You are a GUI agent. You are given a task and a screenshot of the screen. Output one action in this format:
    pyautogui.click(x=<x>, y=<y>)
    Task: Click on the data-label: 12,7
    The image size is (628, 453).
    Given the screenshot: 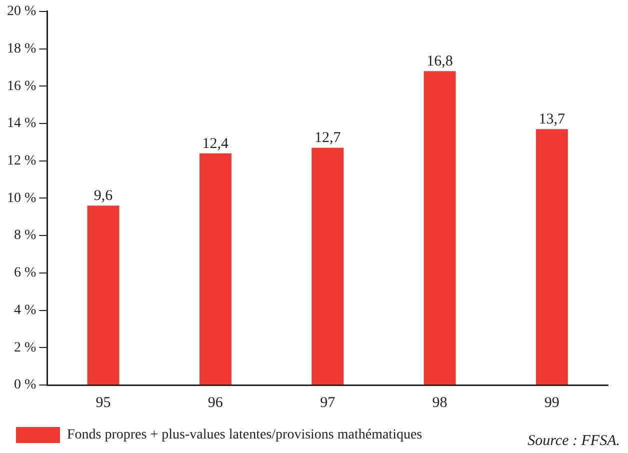 What is the action you would take?
    pyautogui.click(x=328, y=138)
    